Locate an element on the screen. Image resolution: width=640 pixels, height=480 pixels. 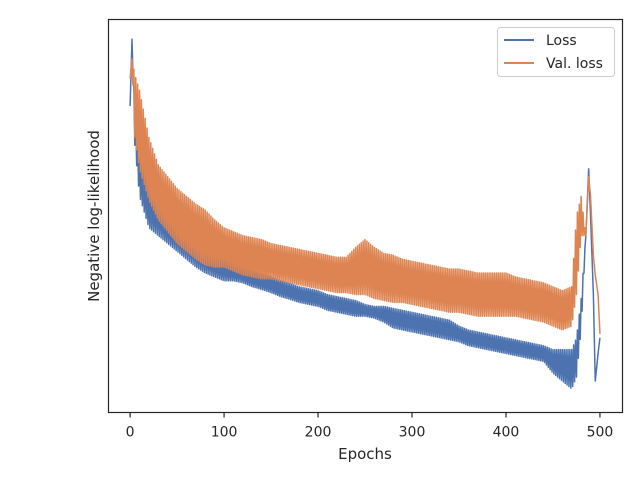
x-tick-label: 500 is located at coordinates (600, 433).